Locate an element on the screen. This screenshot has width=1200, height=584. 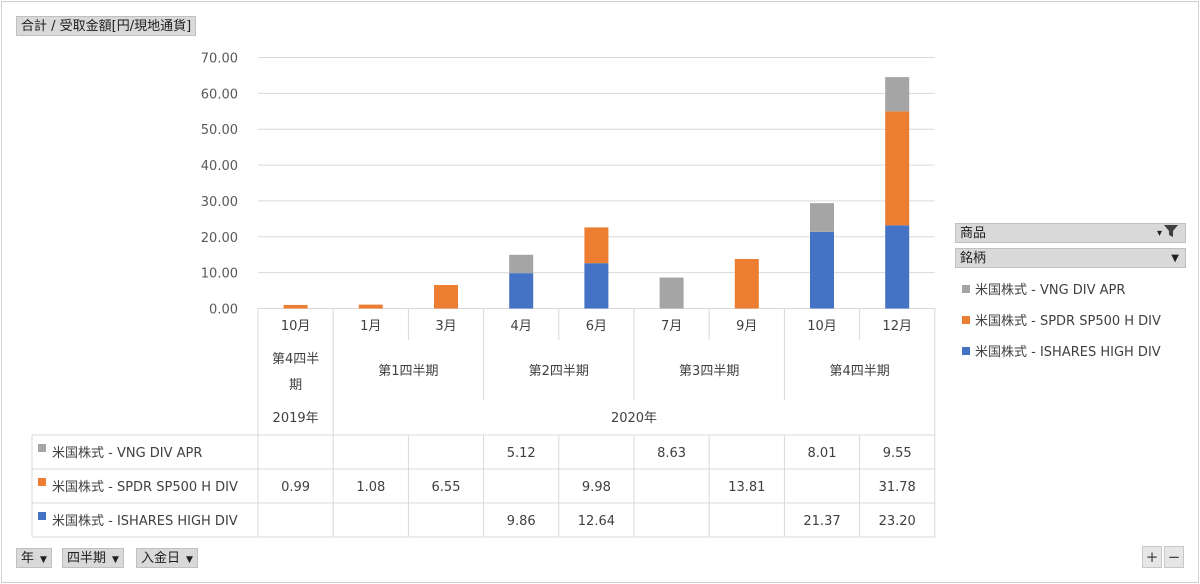
data-label: 9.86 is located at coordinates (521, 521).